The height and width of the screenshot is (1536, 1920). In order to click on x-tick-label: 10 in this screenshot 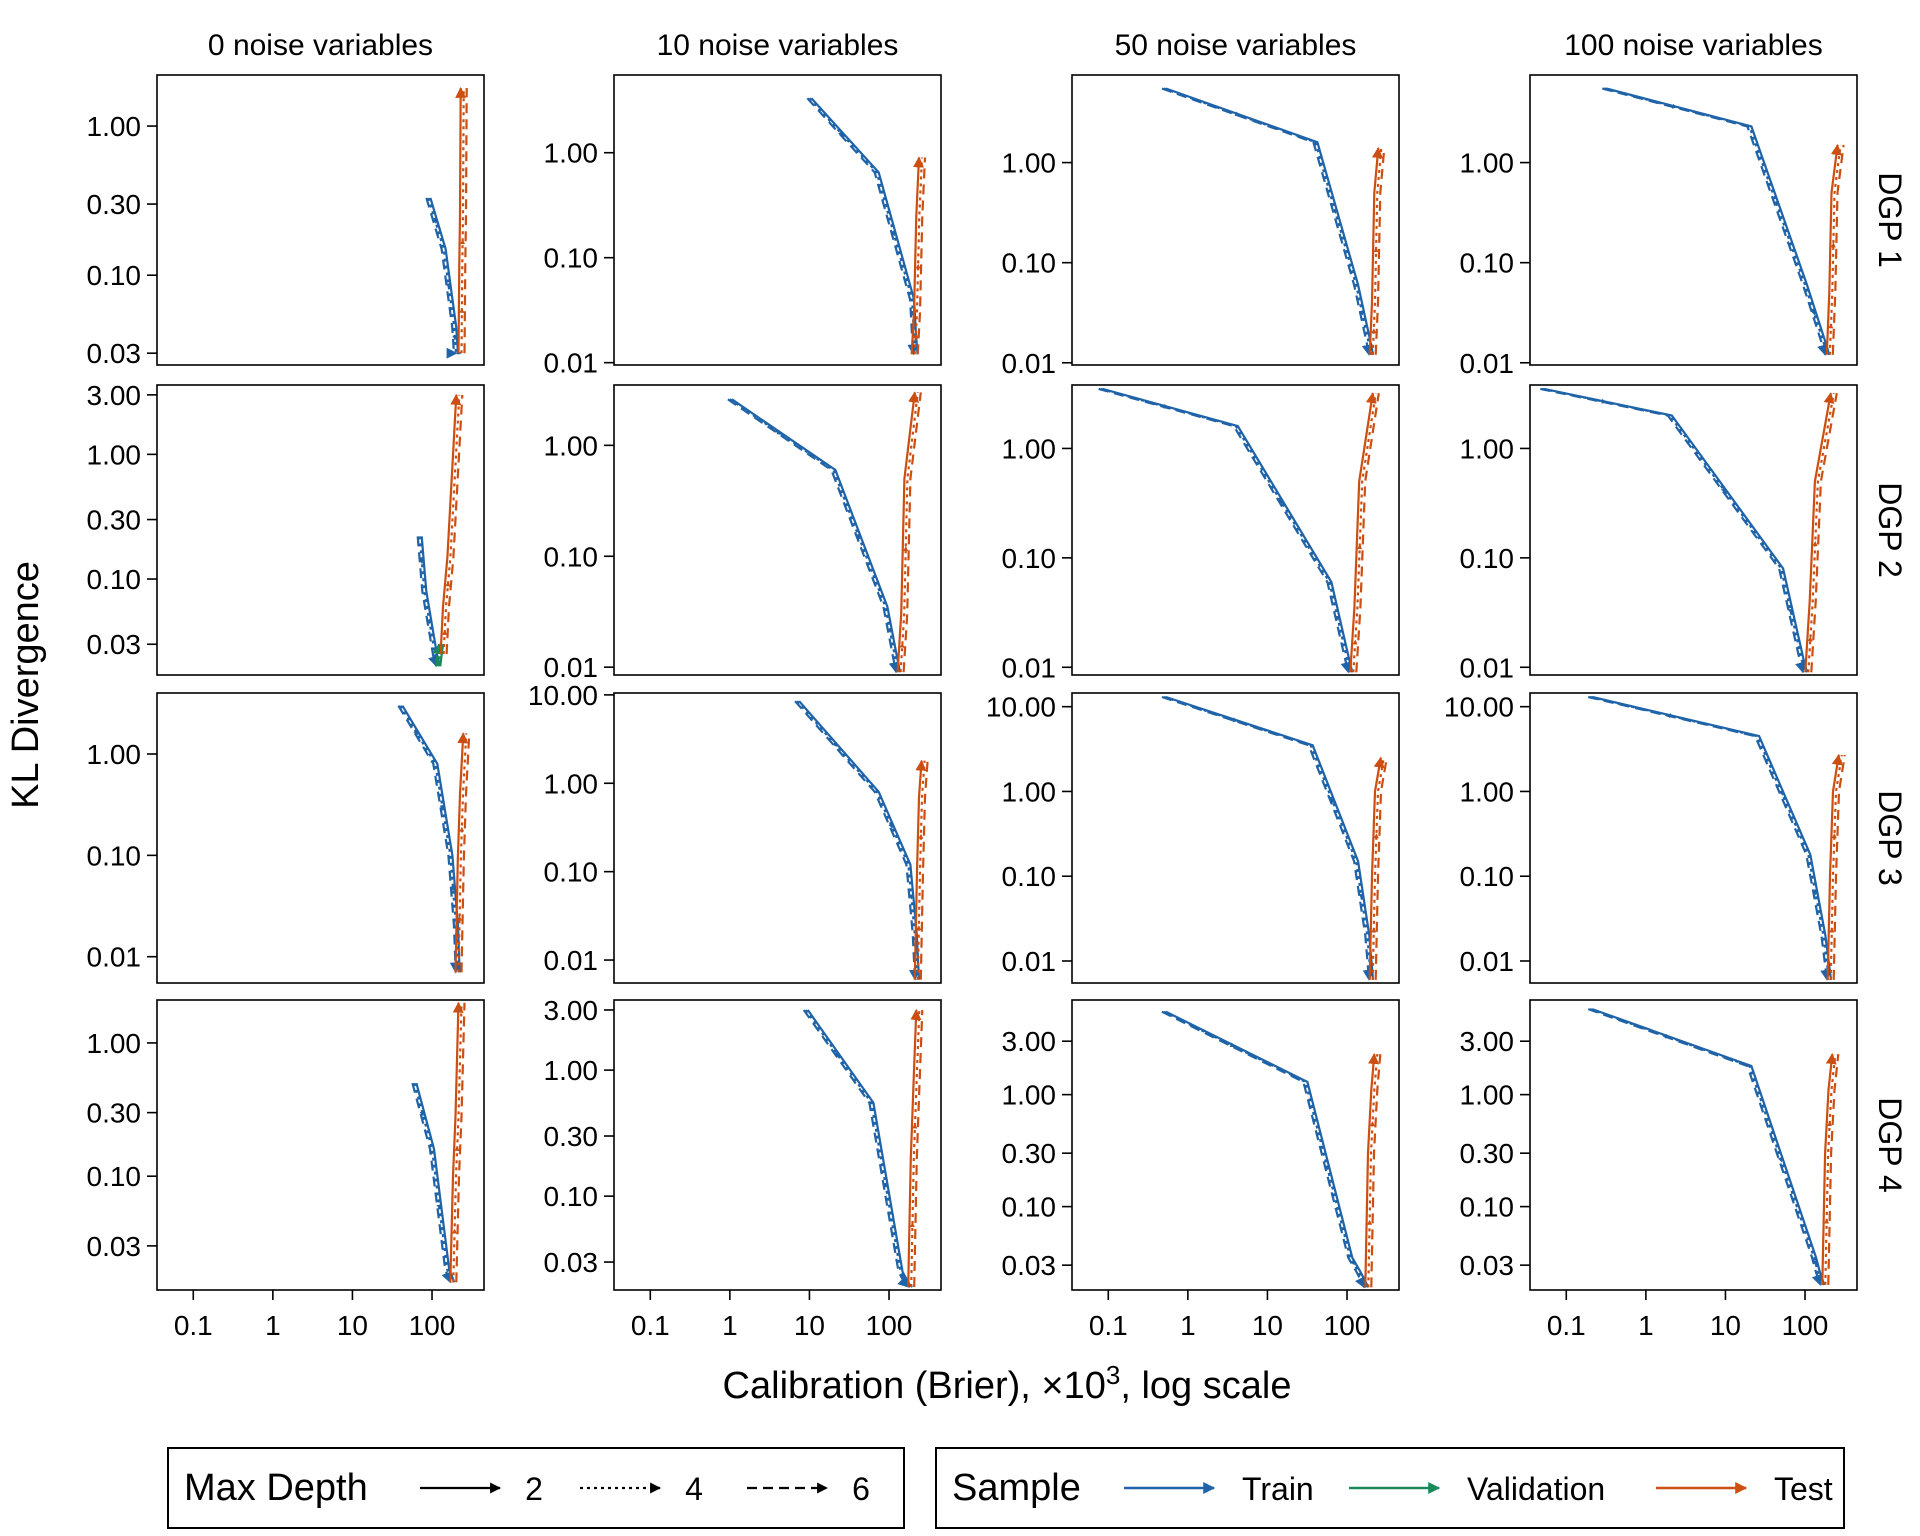, I will do `click(1725, 1325)`.